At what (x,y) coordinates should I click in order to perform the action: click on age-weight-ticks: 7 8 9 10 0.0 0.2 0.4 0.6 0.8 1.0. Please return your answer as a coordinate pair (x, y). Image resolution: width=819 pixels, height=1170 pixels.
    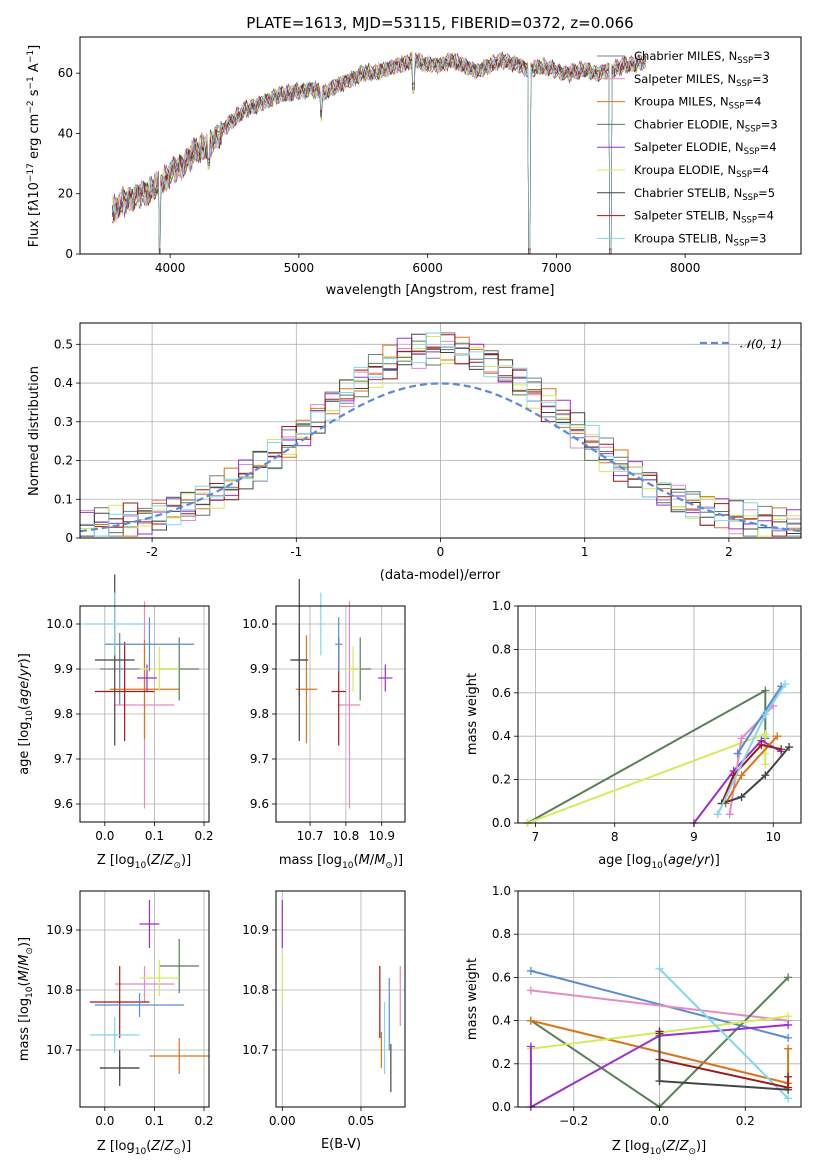
    Looking at the image, I should click on (636, 721).